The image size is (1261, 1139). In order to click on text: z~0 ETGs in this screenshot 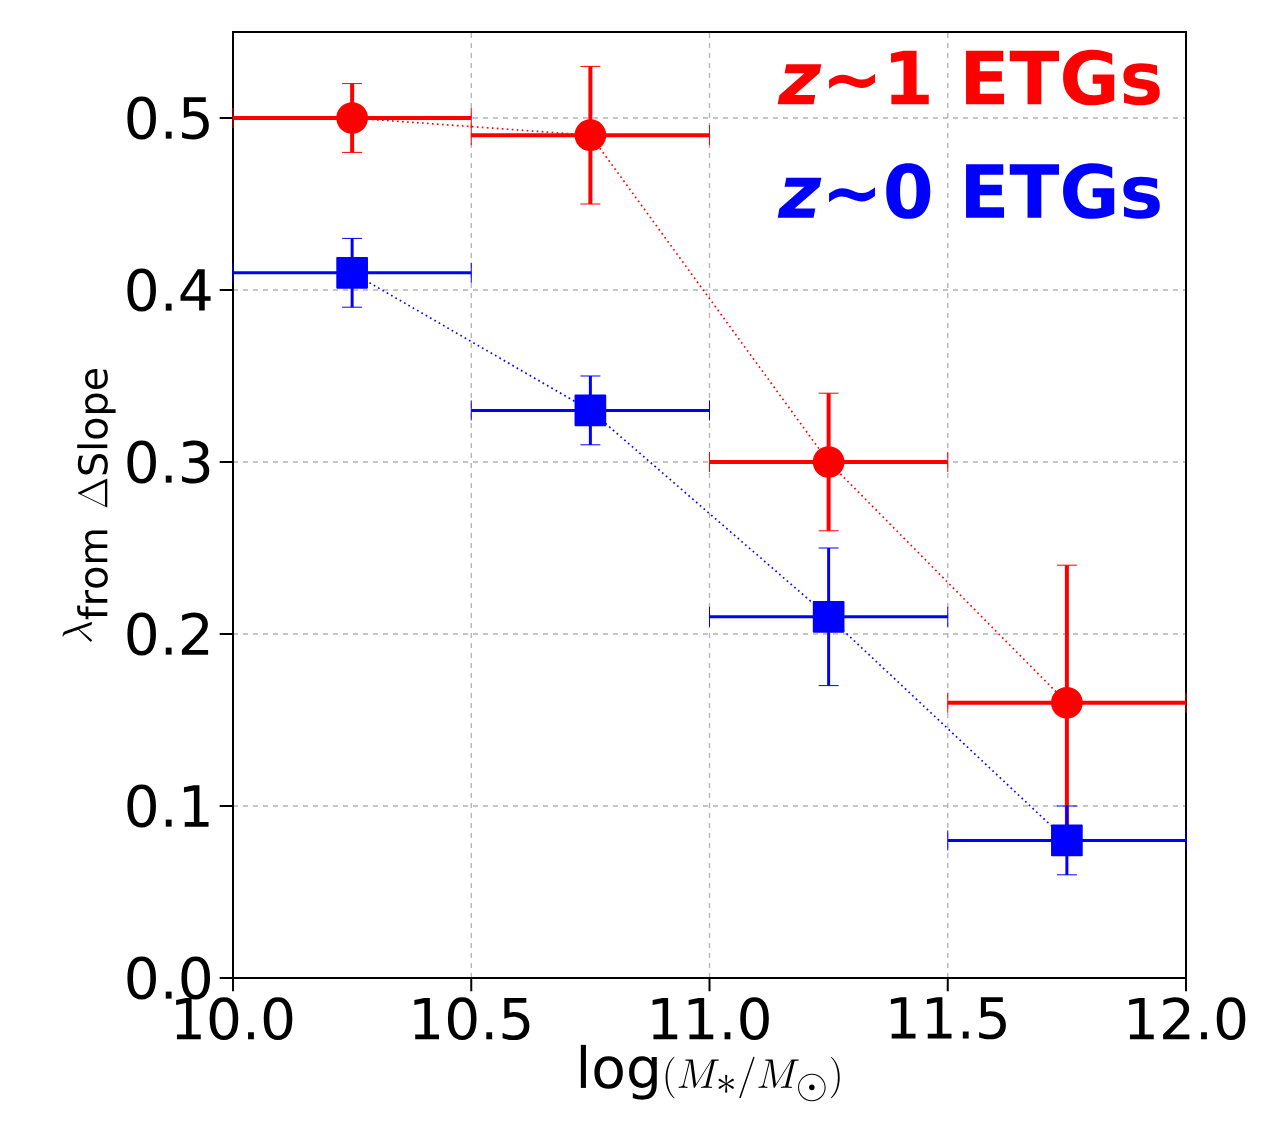, I will do `click(968, 191)`.